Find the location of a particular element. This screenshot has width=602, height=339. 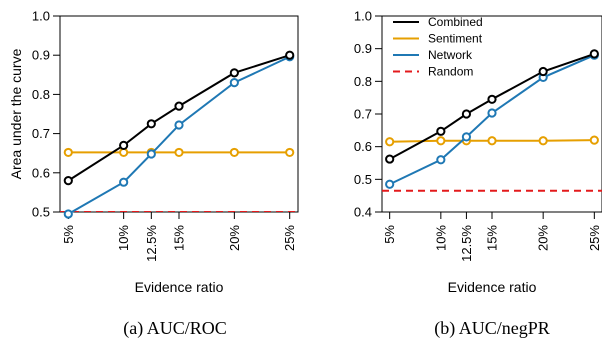

y-tick-label: 0.4 is located at coordinates (363, 212).